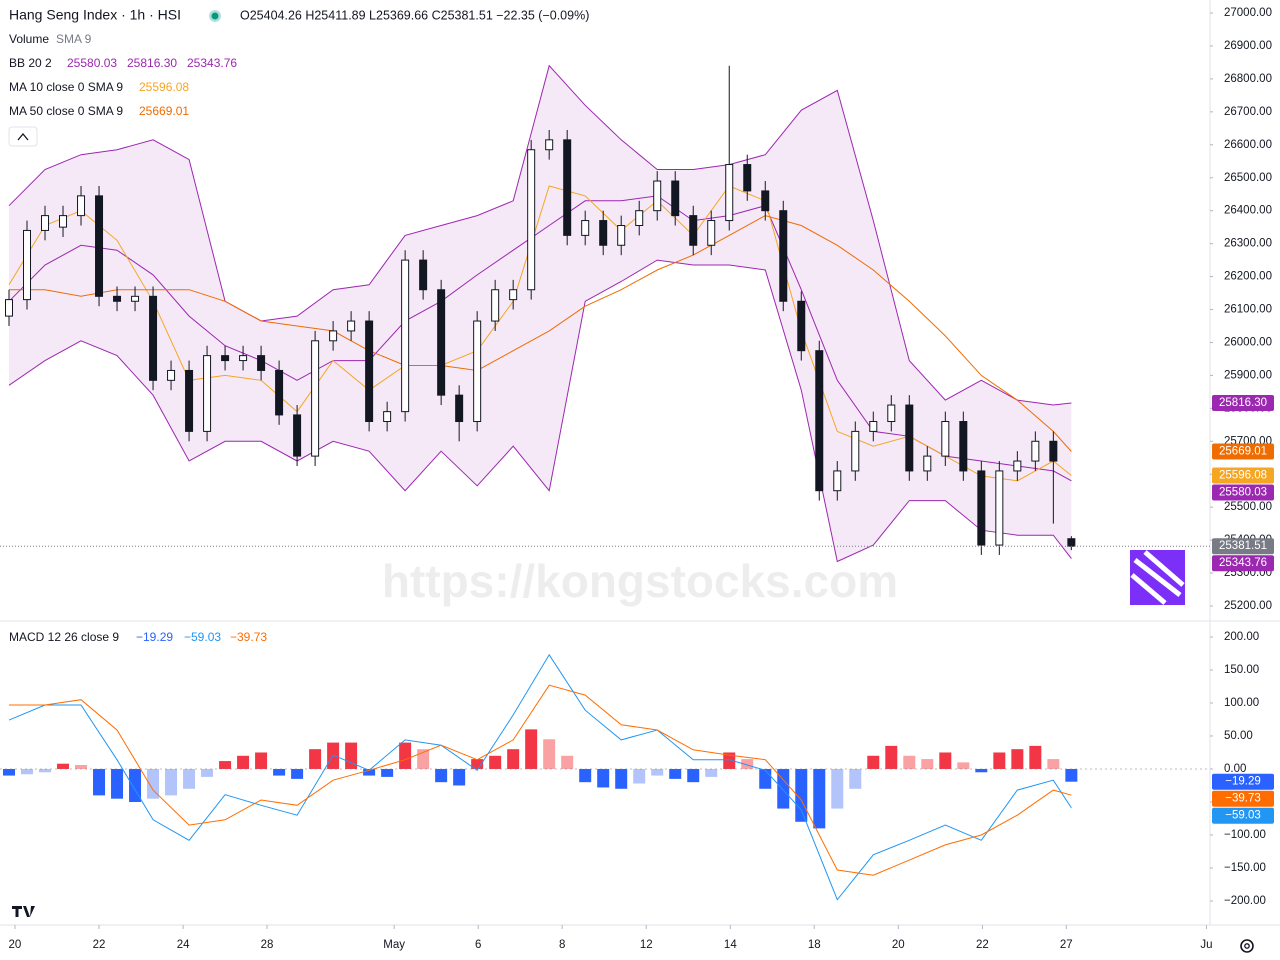  Describe the element at coordinates (1066, 945) in the screenshot. I see `x-tick-label: 27` at that location.